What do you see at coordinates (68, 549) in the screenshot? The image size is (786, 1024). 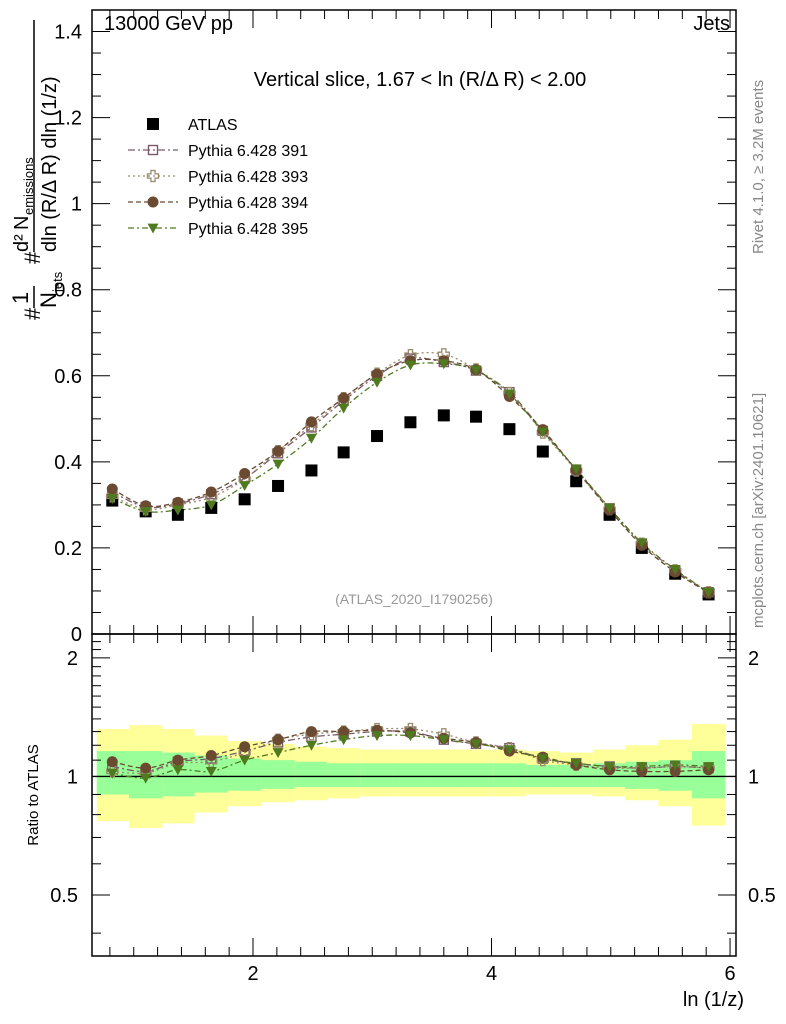 I see `main-ytick-label: 0.2` at bounding box center [68, 549].